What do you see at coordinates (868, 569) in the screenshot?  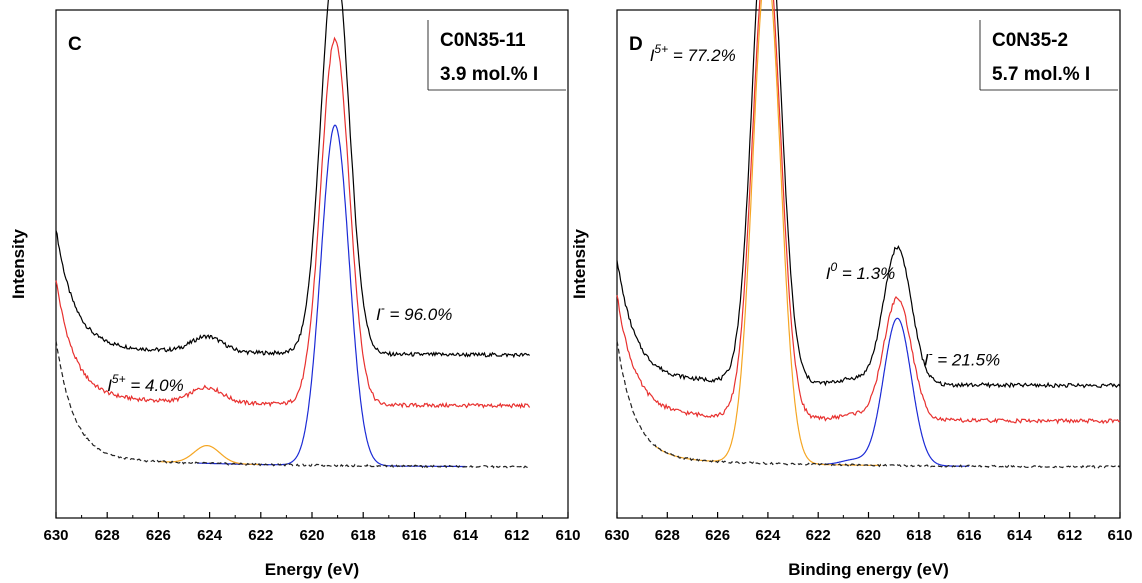 I see `x-axis-title: Binding energy (eV)` at bounding box center [868, 569].